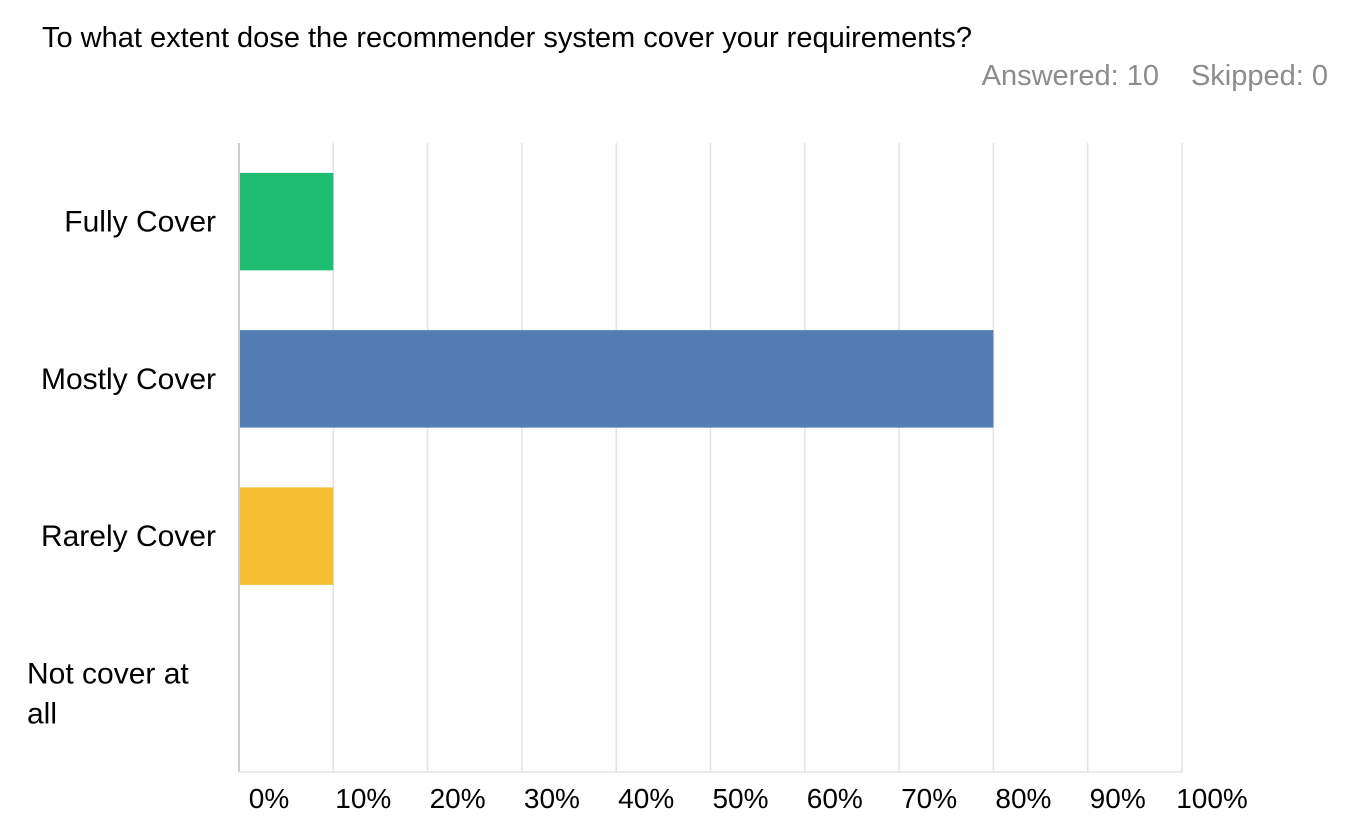 The width and height of the screenshot is (1348, 840). What do you see at coordinates (458, 798) in the screenshot?
I see `x-tick-label: 20%` at bounding box center [458, 798].